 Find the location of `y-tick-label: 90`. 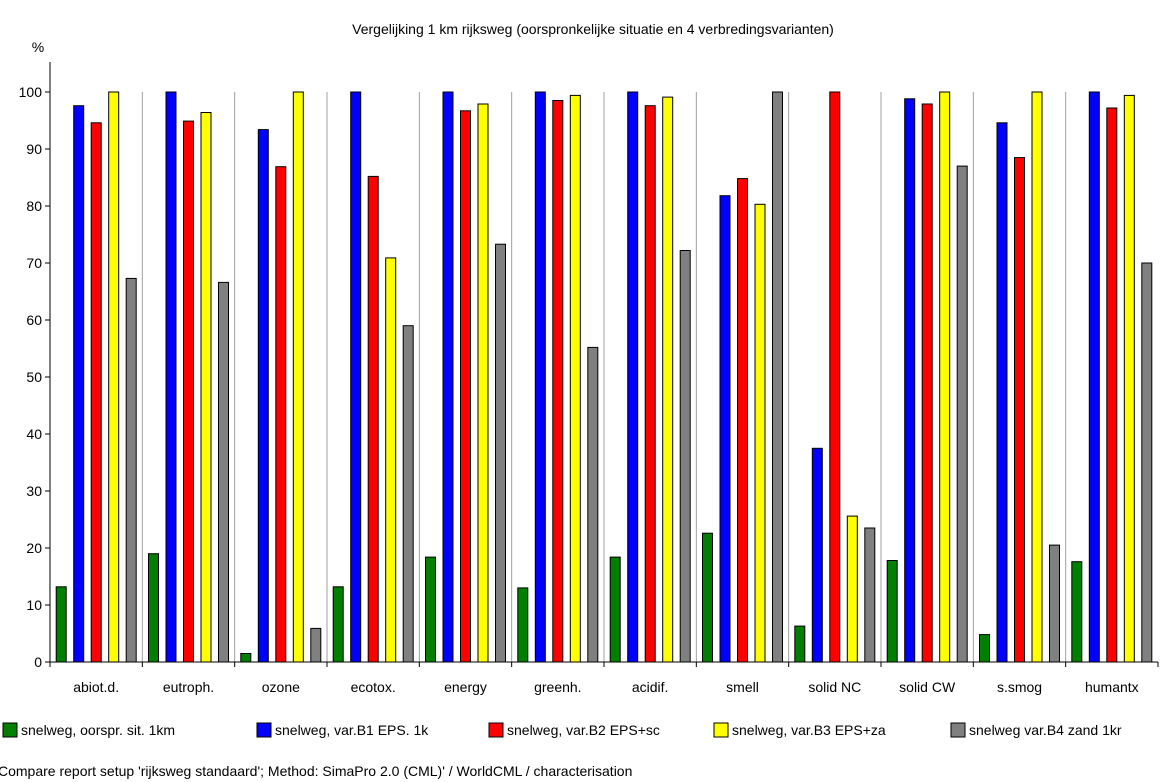

y-tick-label: 90 is located at coordinates (34, 149).